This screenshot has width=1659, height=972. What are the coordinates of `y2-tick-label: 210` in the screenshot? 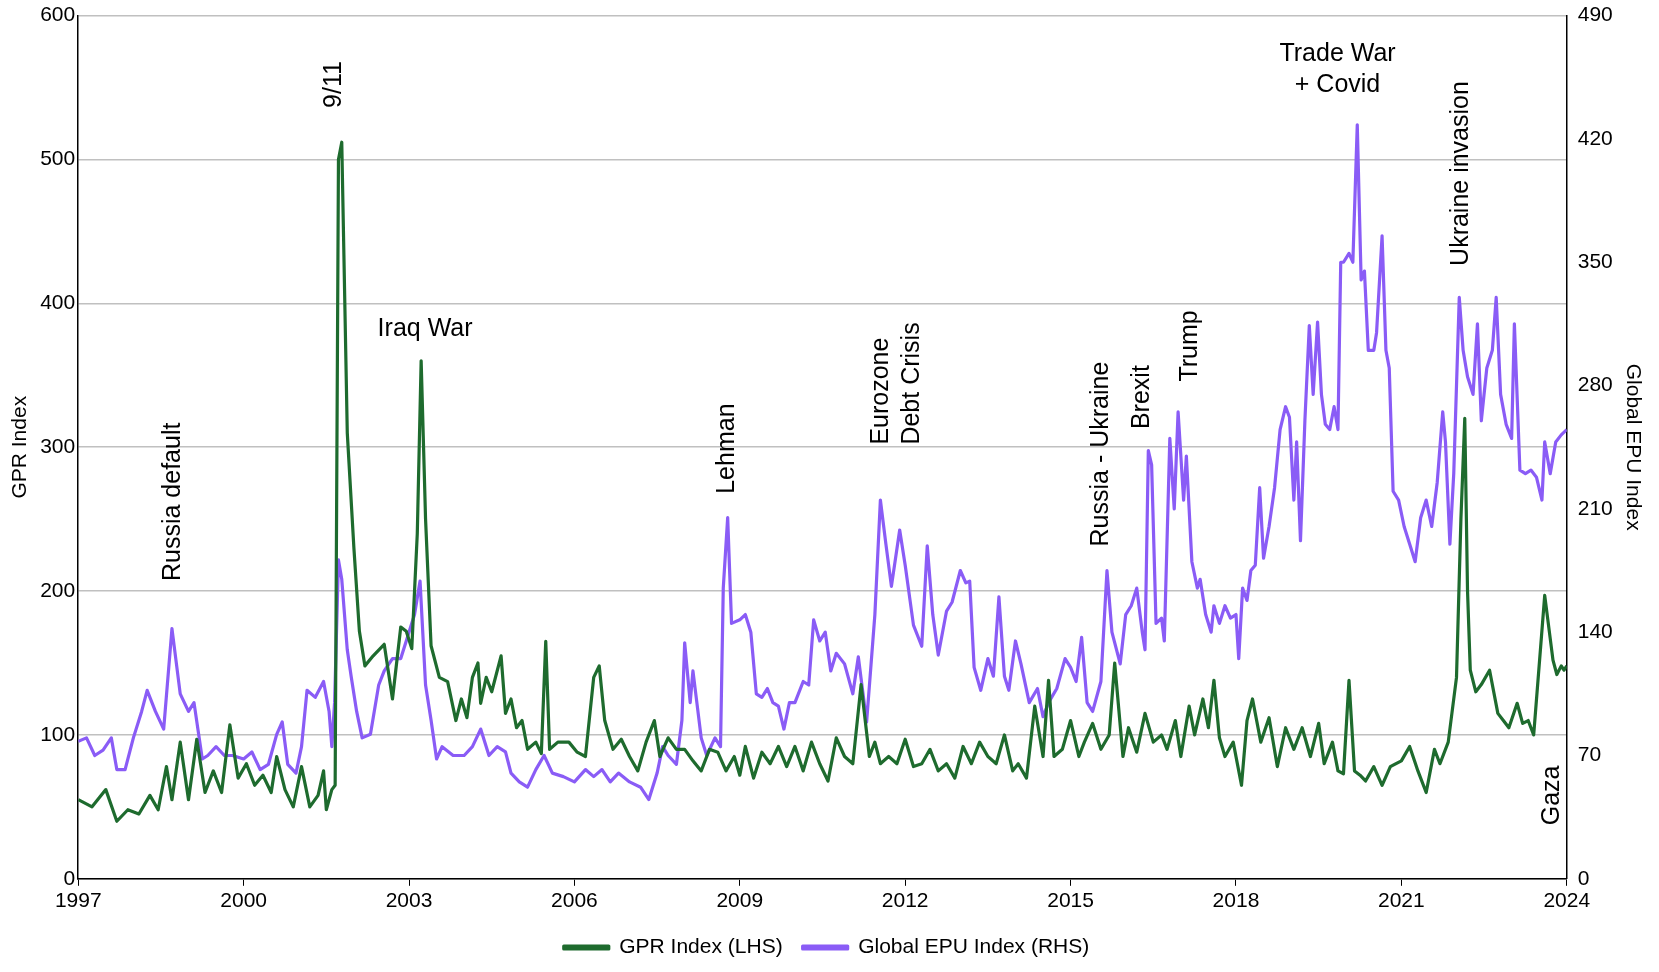 It's located at (1595, 507).